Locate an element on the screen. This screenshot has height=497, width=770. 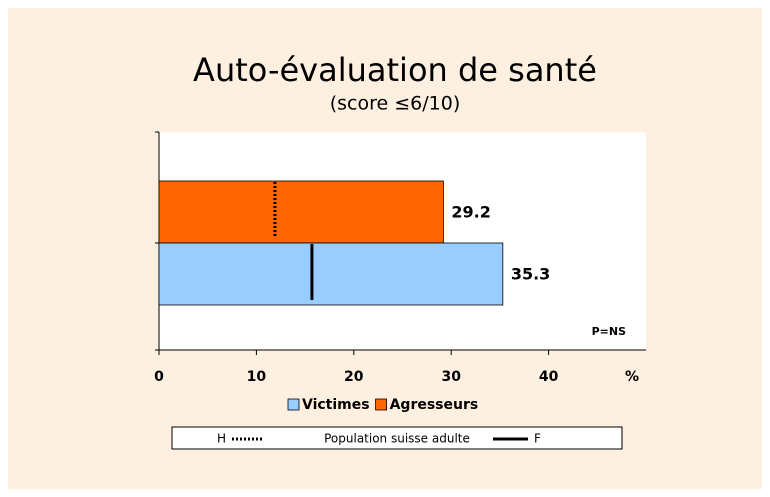
legend-label: Agresseurs is located at coordinates (434, 405).